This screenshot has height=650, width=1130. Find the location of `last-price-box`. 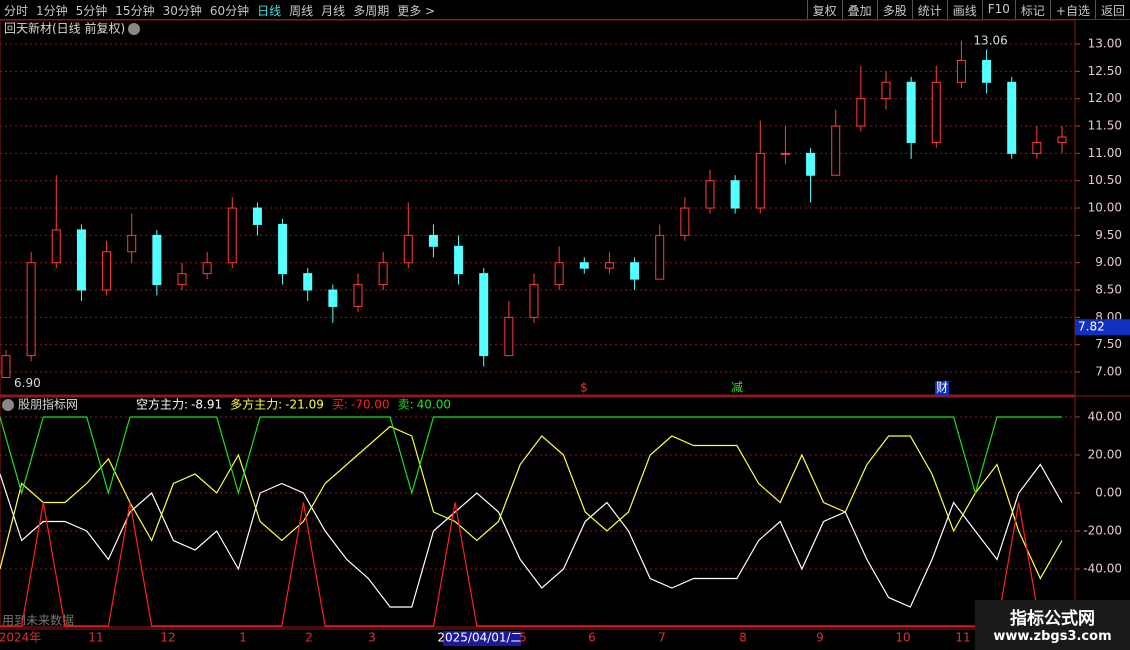

last-price-box is located at coordinates (1102, 327).